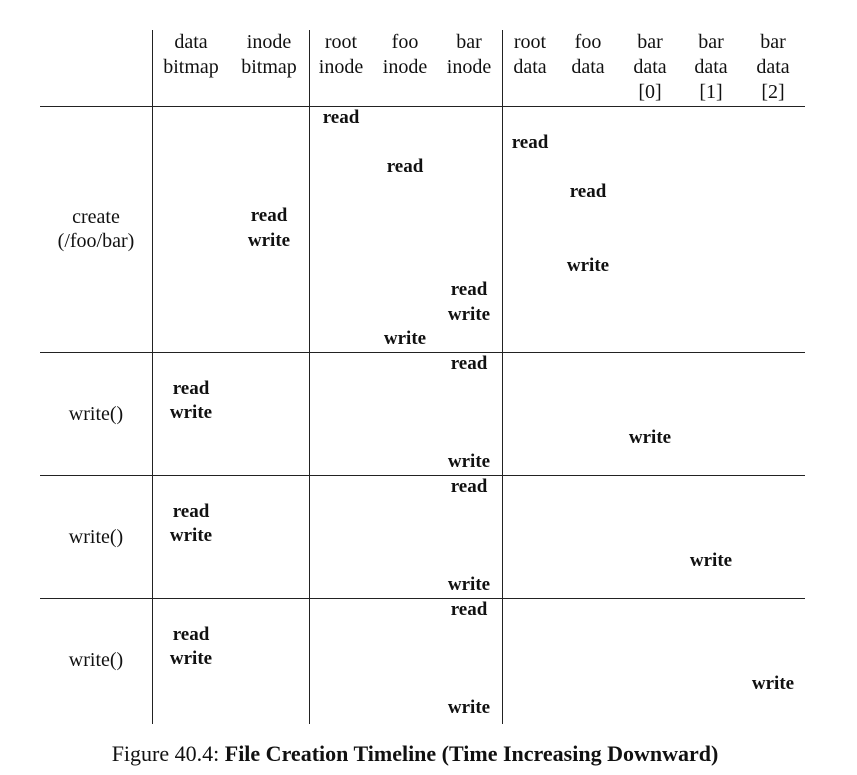  Describe the element at coordinates (269, 42) in the screenshot. I see `column-header-inode-bitmap-line-0: inode` at that location.